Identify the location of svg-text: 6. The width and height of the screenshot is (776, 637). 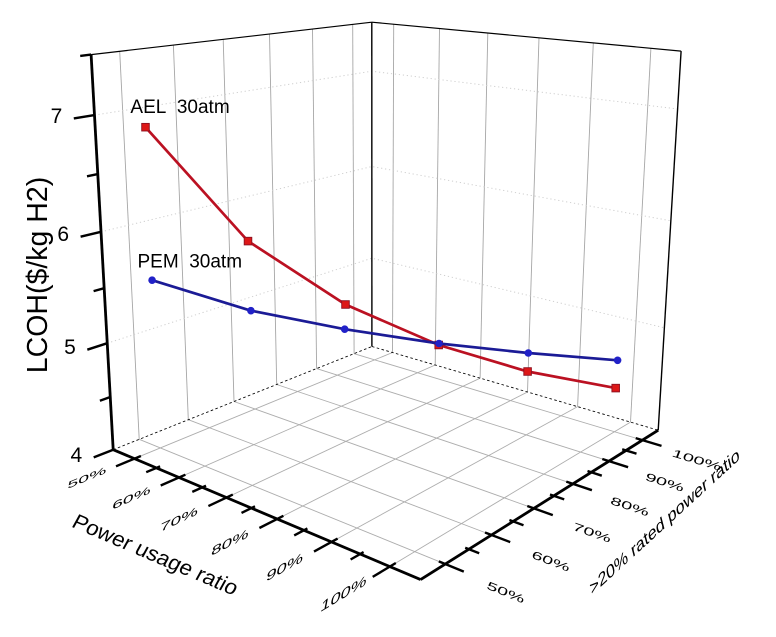
(63, 234).